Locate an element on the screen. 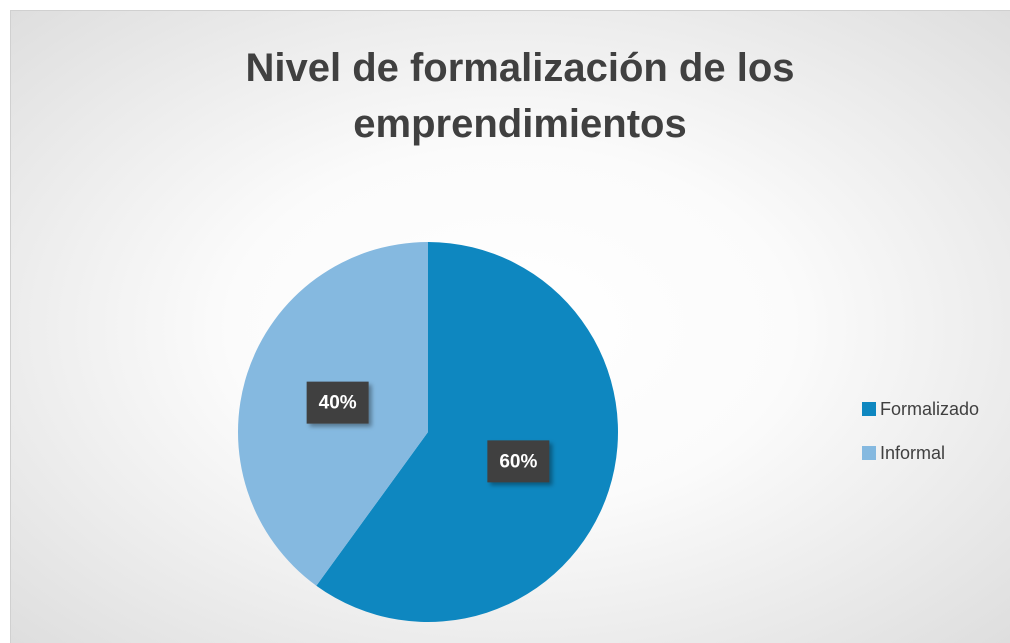 This screenshot has width=1010, height=643. data-label: 40% is located at coordinates (338, 403).